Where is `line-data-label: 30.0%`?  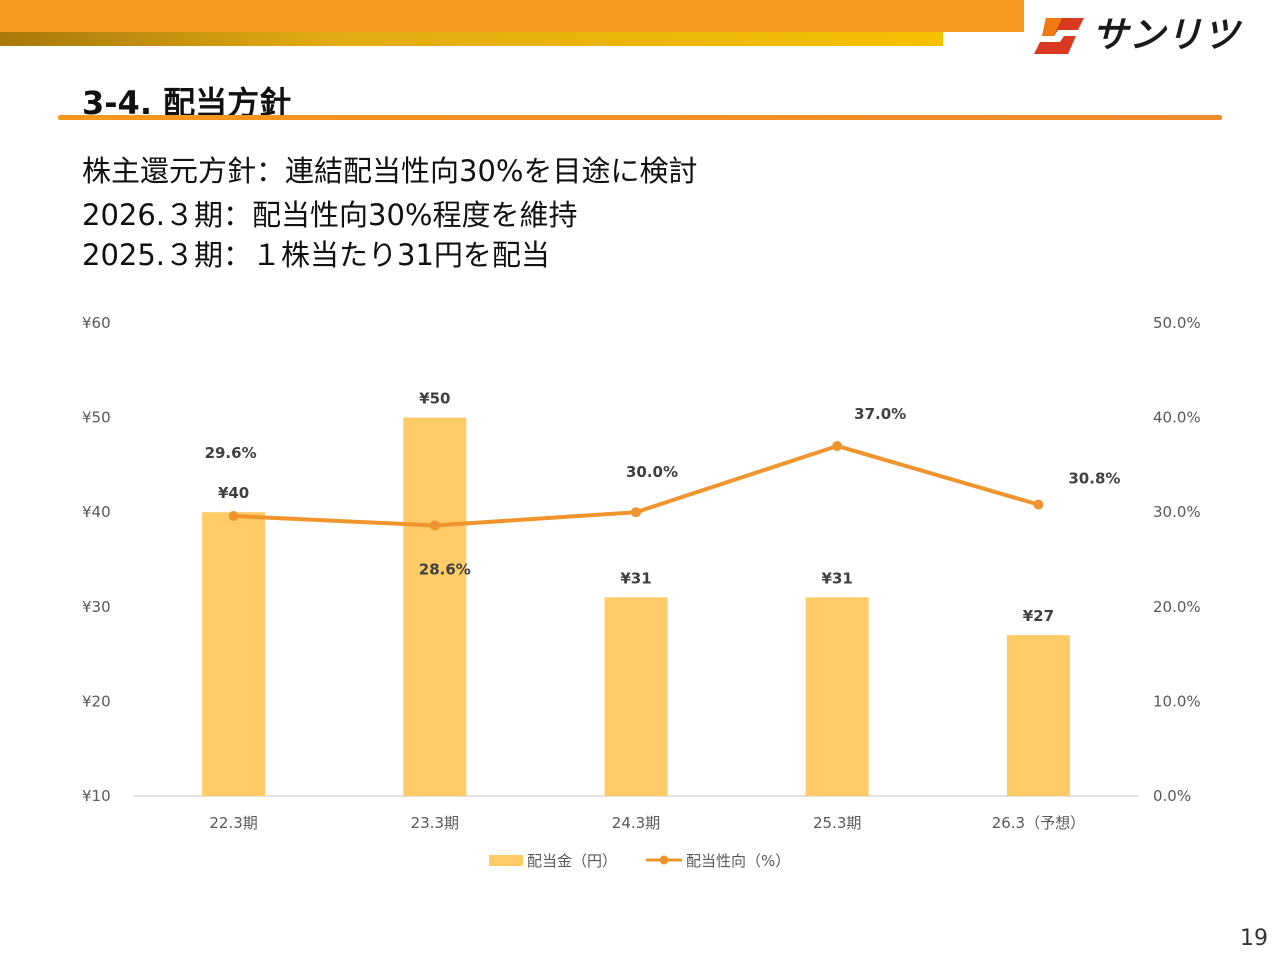 line-data-label: 30.0% is located at coordinates (652, 472).